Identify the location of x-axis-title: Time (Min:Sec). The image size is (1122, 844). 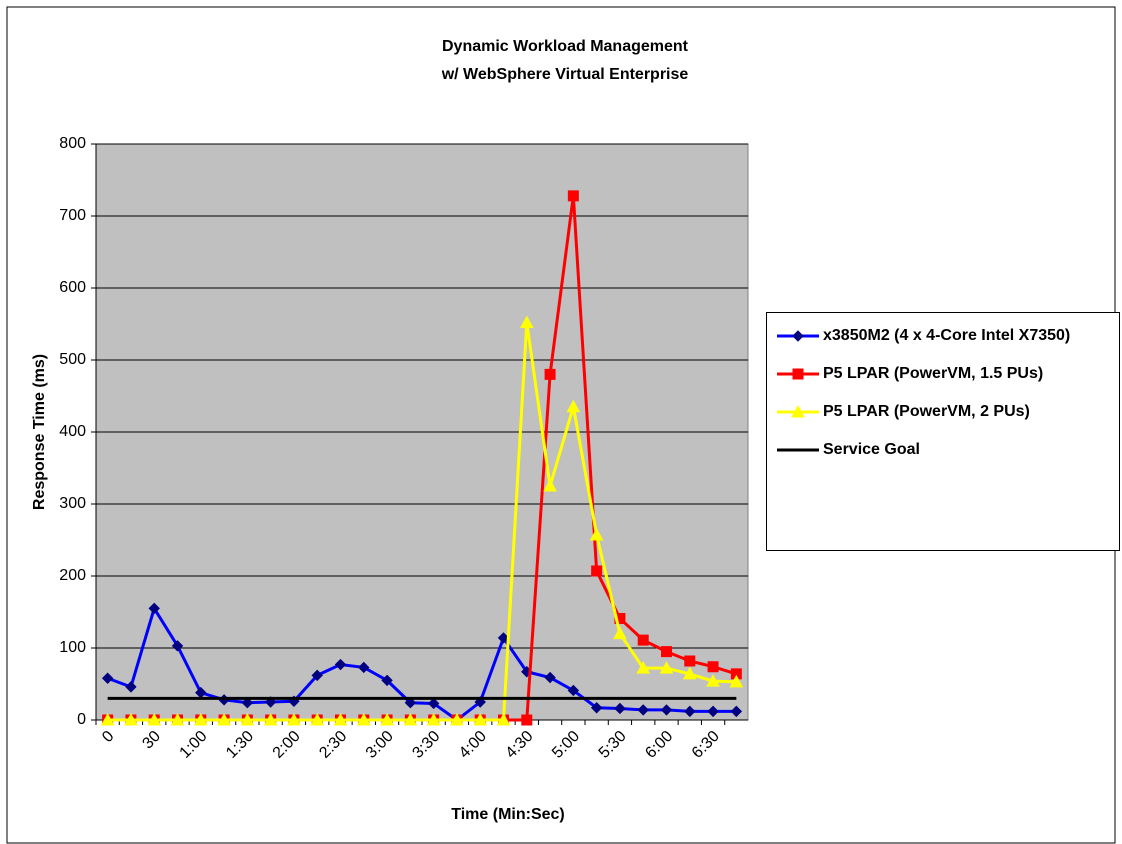
(508, 814).